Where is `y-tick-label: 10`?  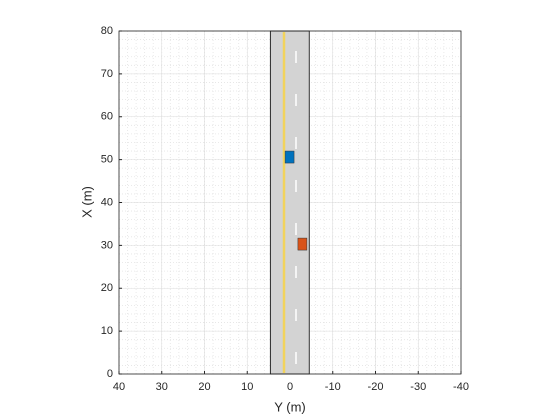 y-tick-label: 10 is located at coordinates (107, 331).